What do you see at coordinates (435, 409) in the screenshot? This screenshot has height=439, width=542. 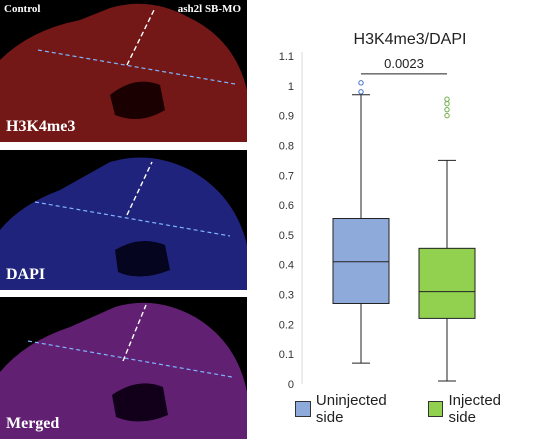 I see `legend-swatch-injected` at bounding box center [435, 409].